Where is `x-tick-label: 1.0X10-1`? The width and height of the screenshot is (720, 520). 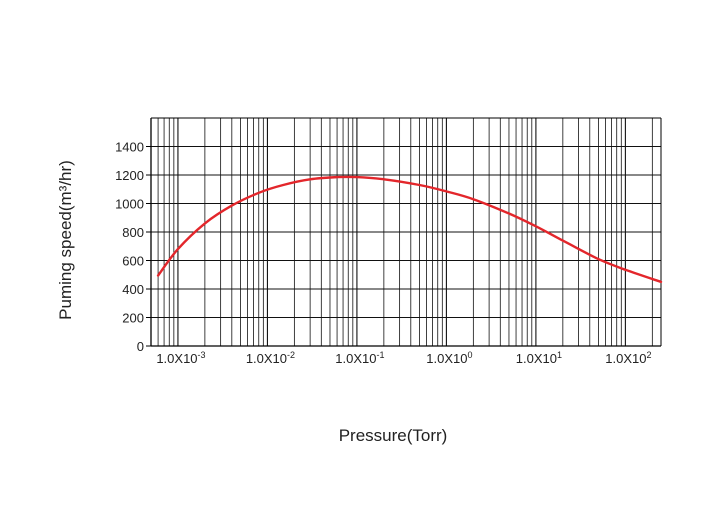 x-tick-label: 1.0X10-1 is located at coordinates (359, 358).